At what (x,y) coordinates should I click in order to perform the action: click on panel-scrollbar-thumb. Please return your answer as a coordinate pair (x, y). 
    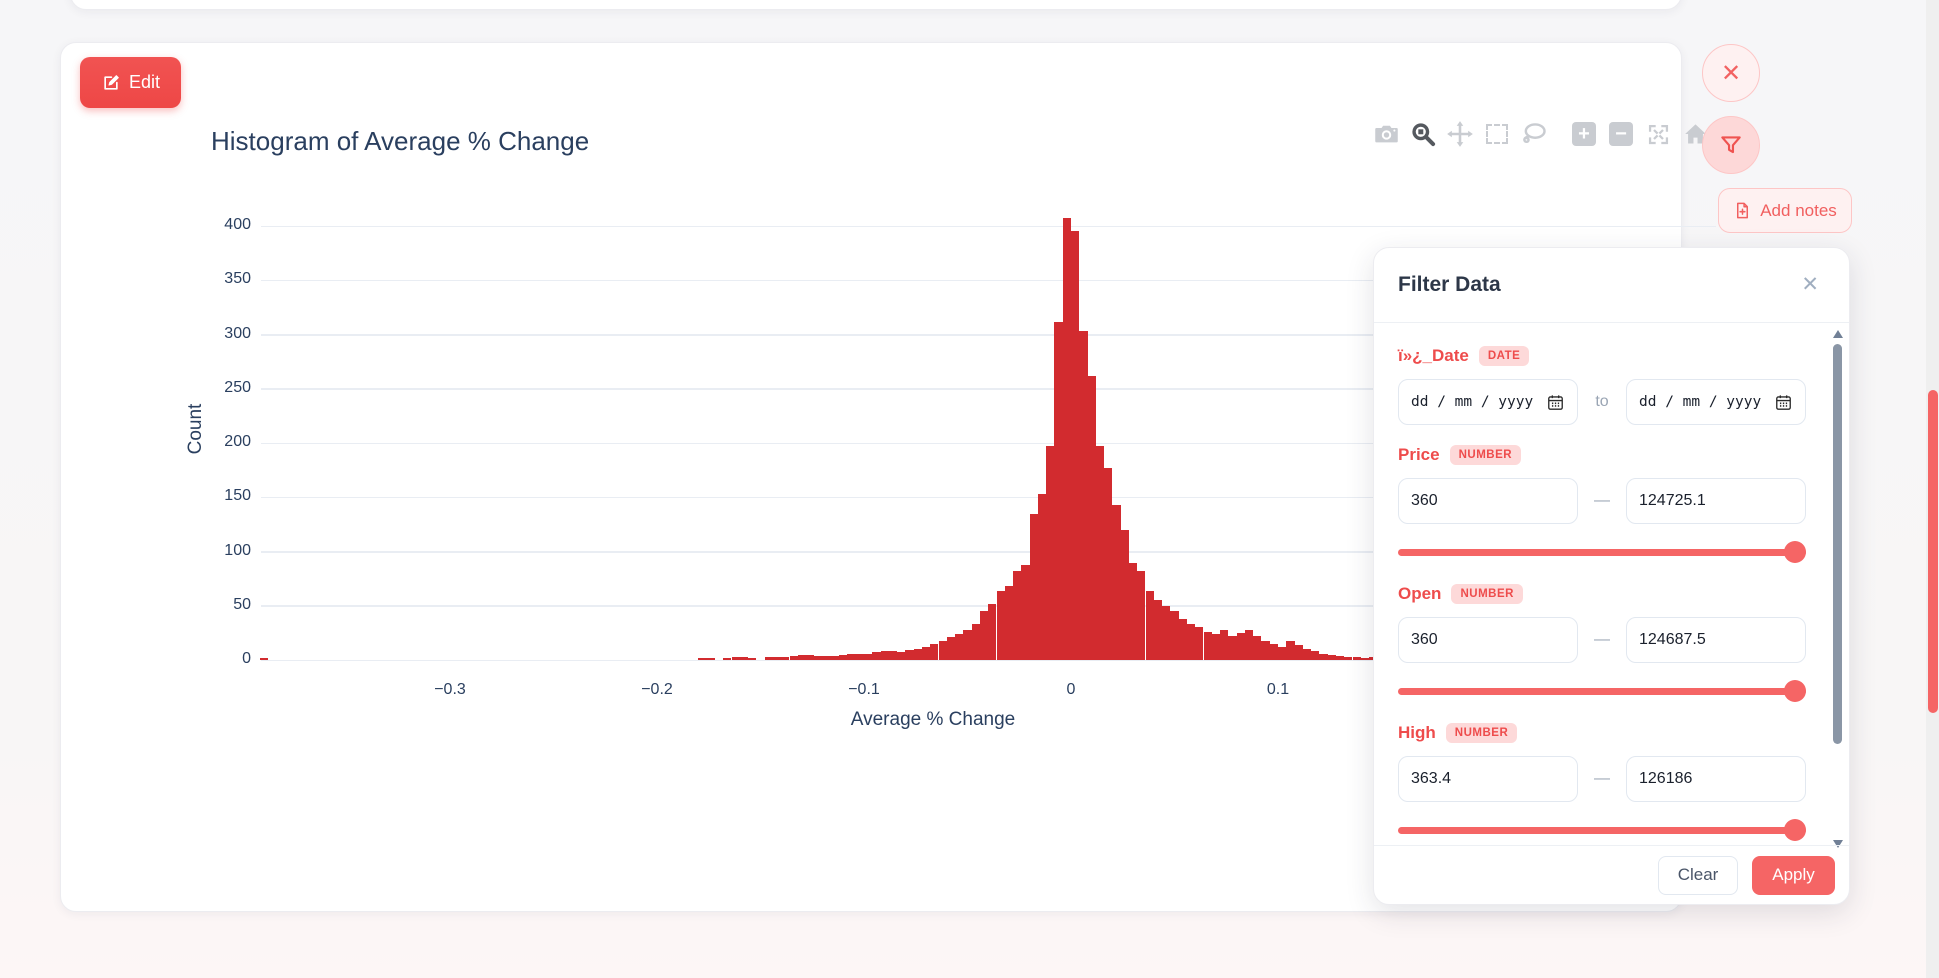
    Looking at the image, I should click on (1837, 544).